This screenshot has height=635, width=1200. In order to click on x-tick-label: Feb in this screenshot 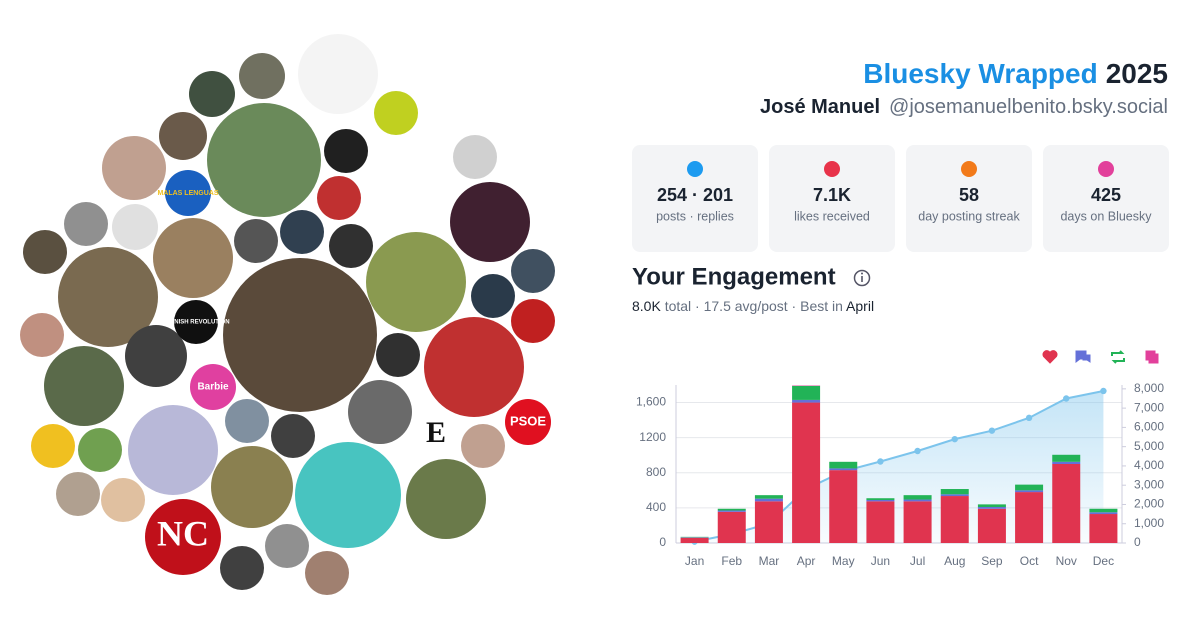, I will do `click(731, 561)`.